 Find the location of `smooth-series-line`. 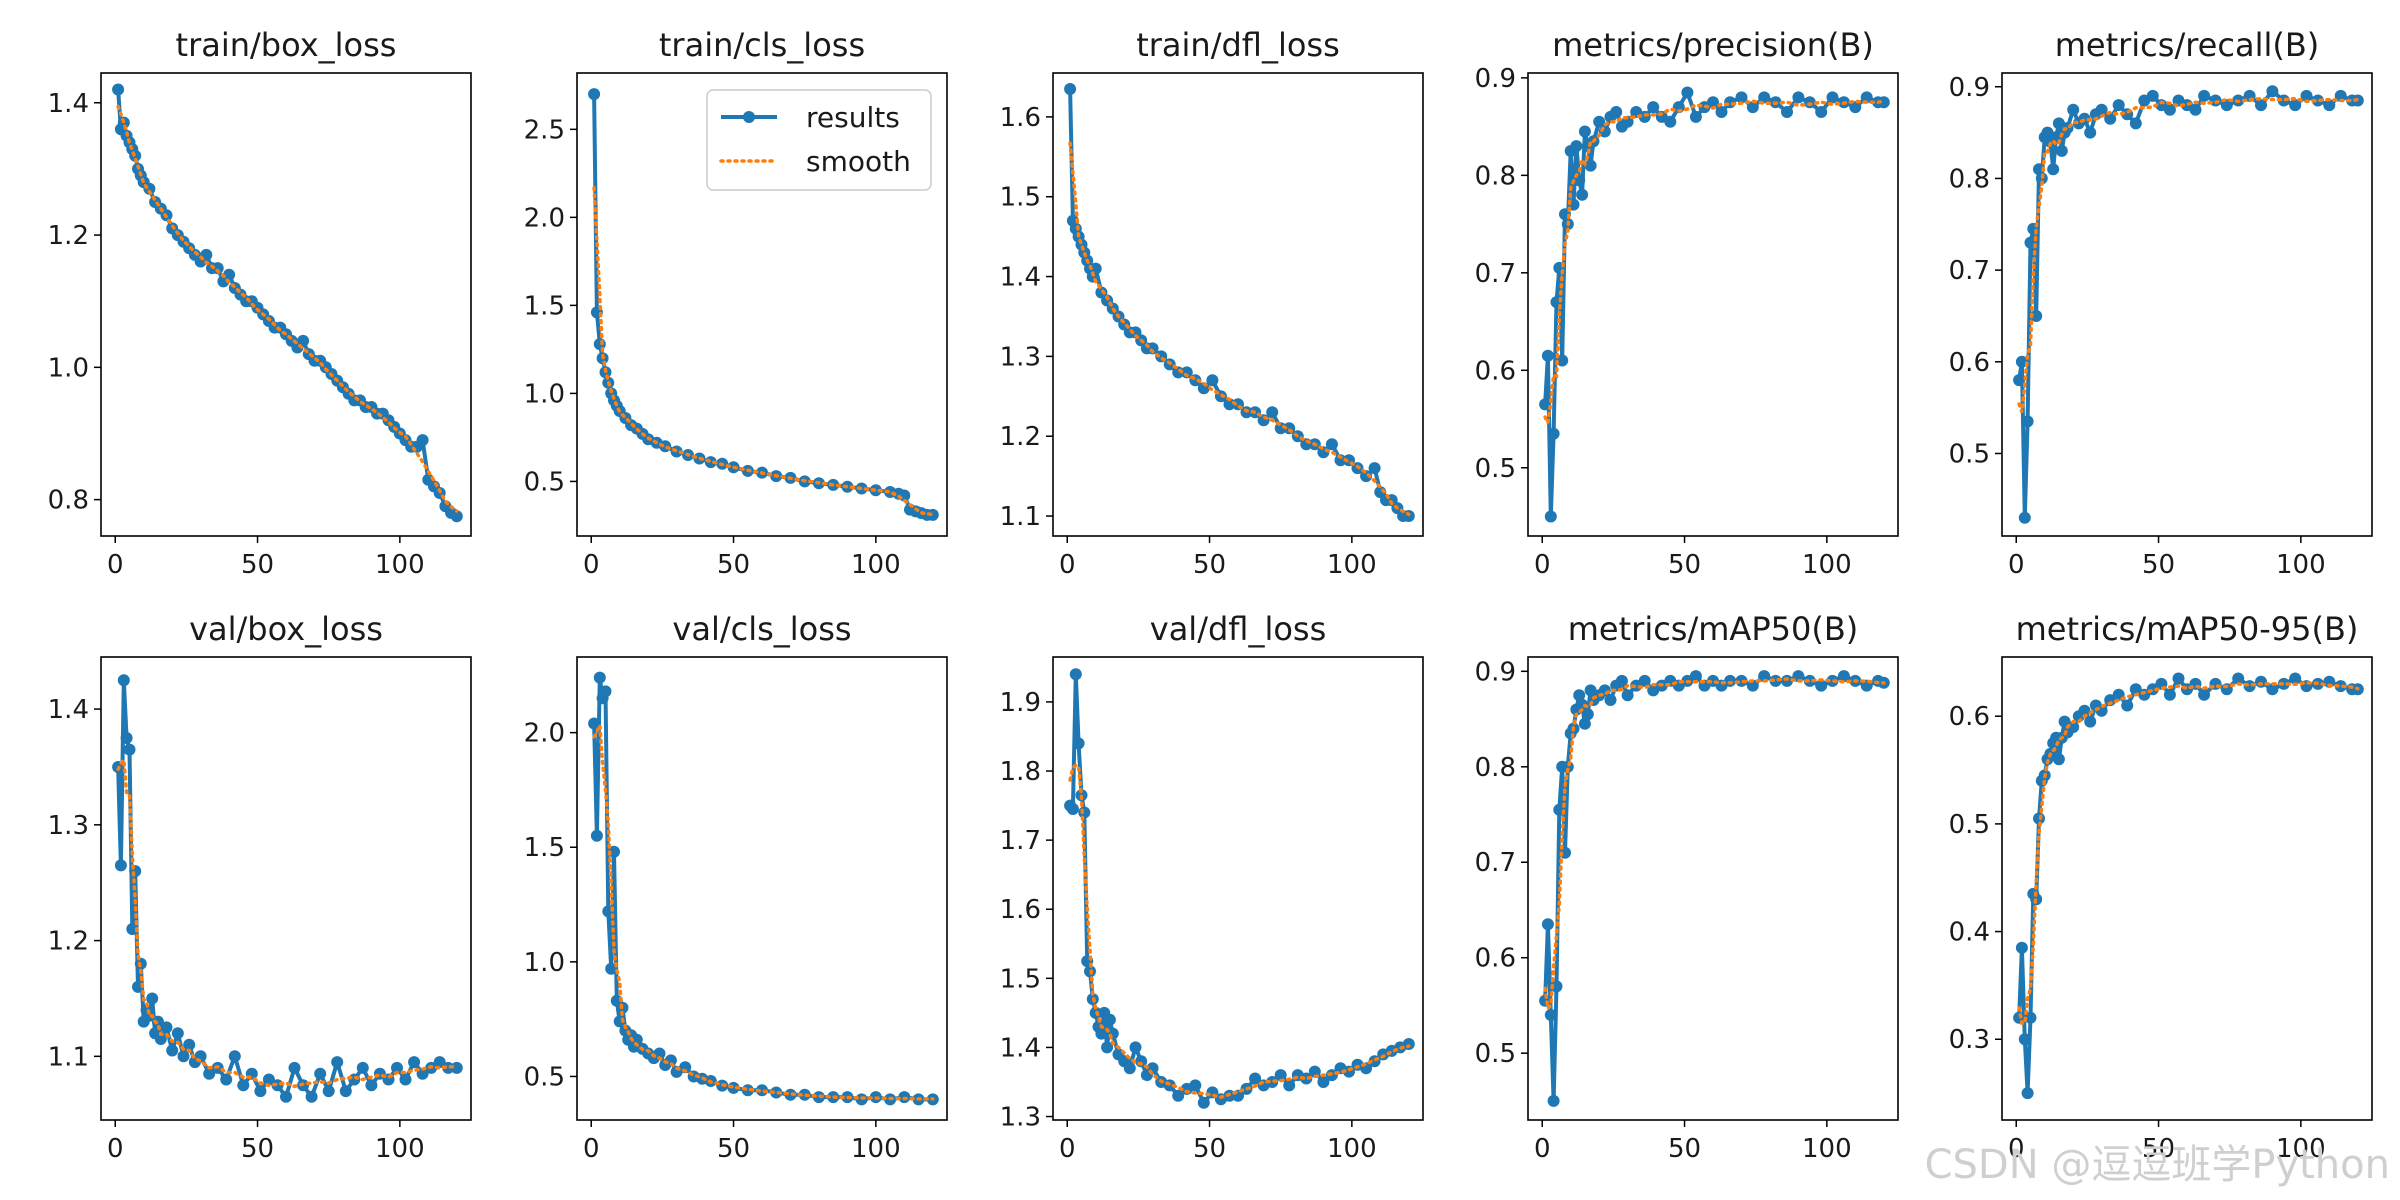

smooth-series-line is located at coordinates (763, 912).